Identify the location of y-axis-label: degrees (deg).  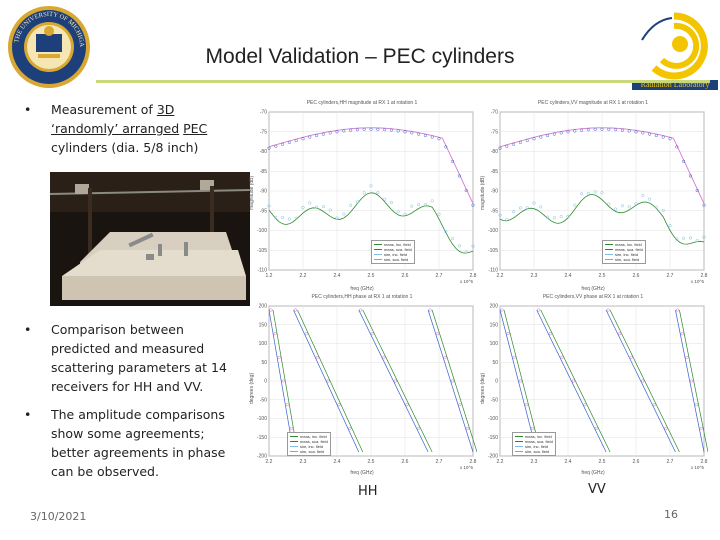
(483, 388).